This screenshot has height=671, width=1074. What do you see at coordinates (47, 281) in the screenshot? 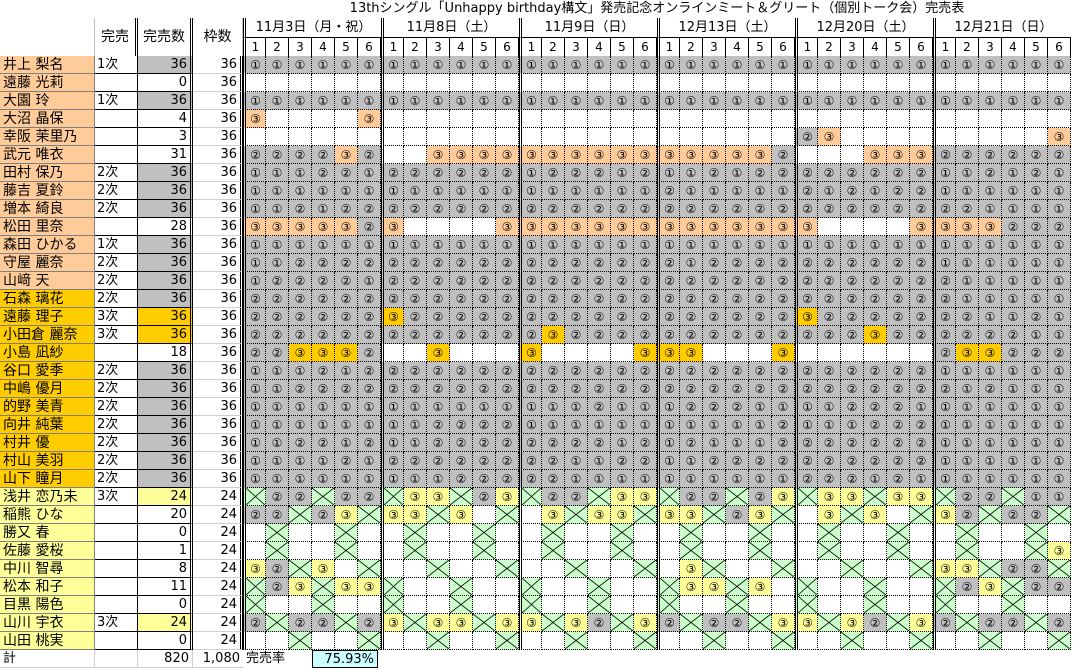
I see `member-name: 山﨑 天` at bounding box center [47, 281].